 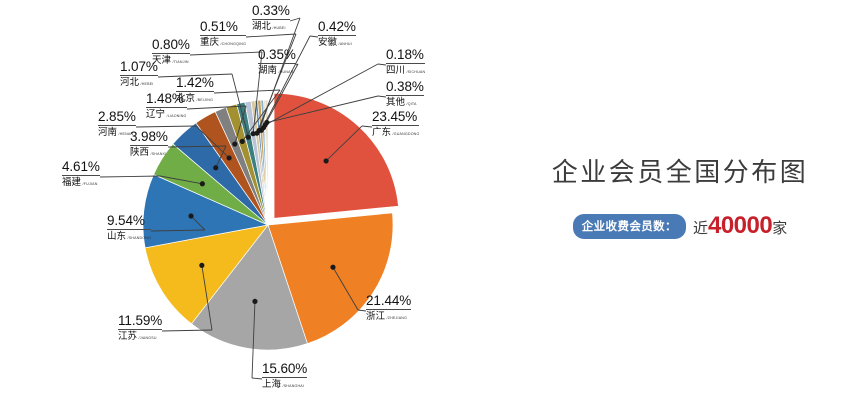 What do you see at coordinates (186, 98) in the screenshot?
I see `callout-region-cn: 北京` at bounding box center [186, 98].